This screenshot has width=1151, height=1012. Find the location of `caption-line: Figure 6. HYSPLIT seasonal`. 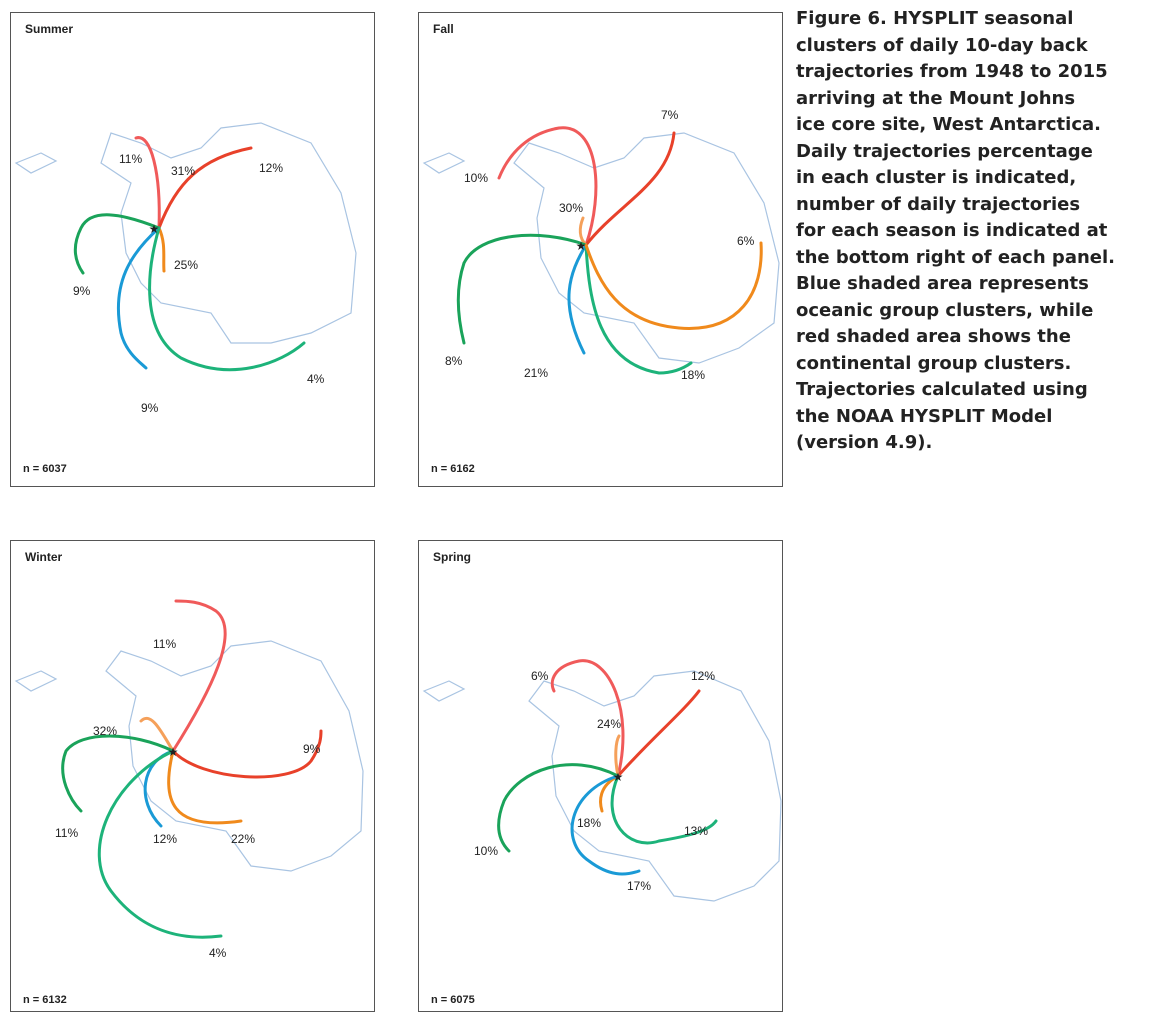

caption-line: Figure 6. HYSPLIT seasonal is located at coordinates (973, 19).